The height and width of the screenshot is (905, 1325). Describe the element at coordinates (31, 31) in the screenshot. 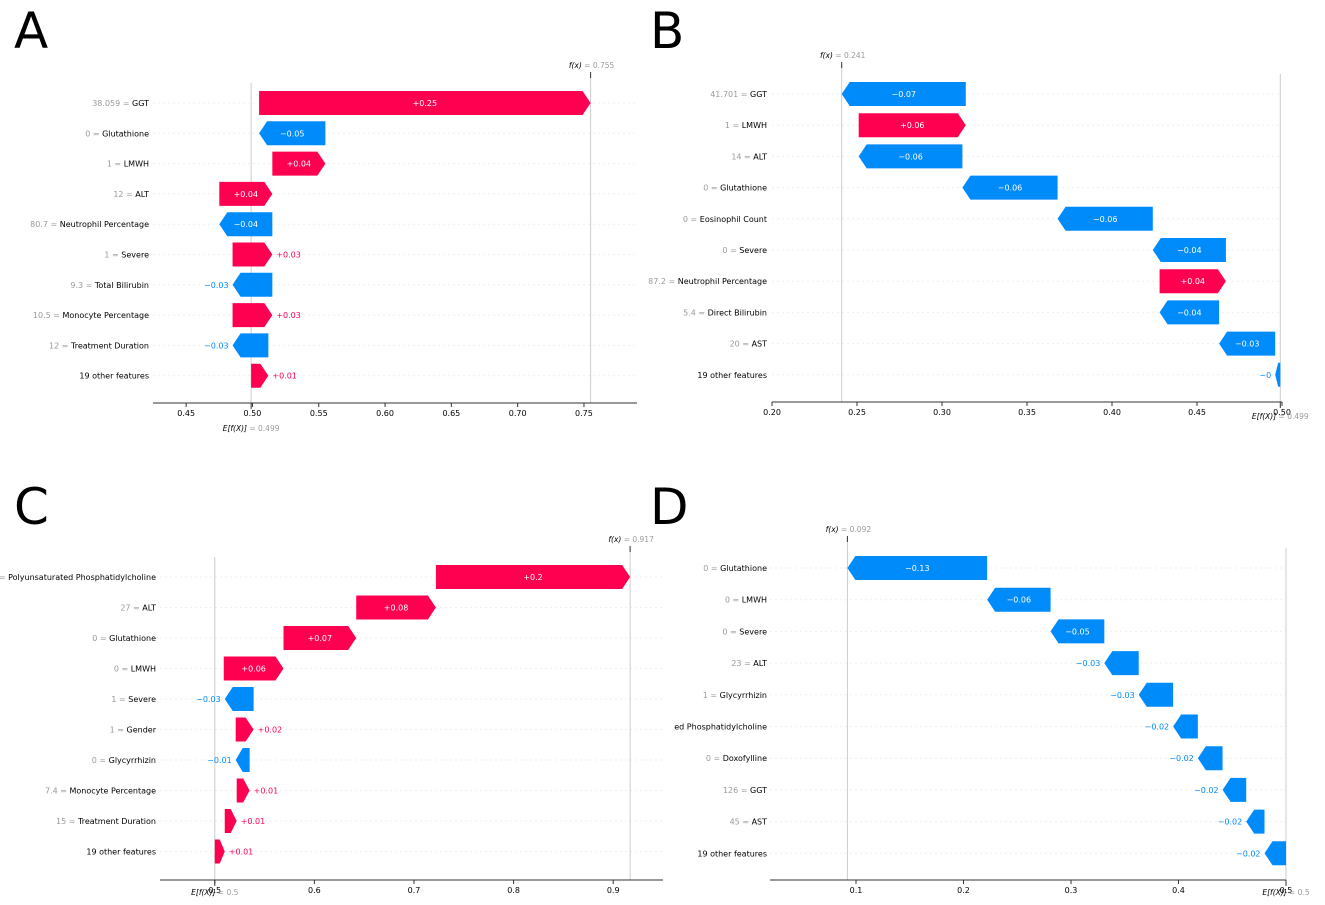

I see `panel-letter-a: A` at that location.